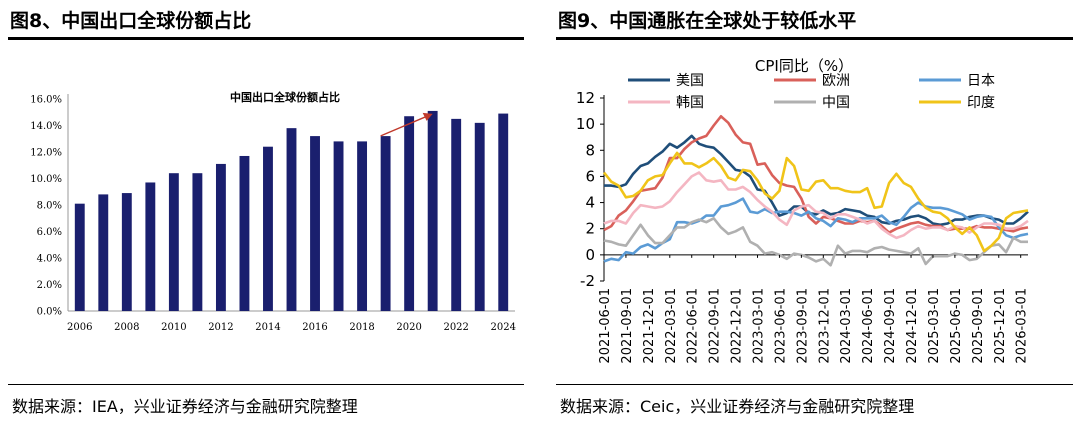 Image resolution: width=1079 pixels, height=421 pixels. I want to click on x-tick-label: 2023-06-01, so click(780, 326).